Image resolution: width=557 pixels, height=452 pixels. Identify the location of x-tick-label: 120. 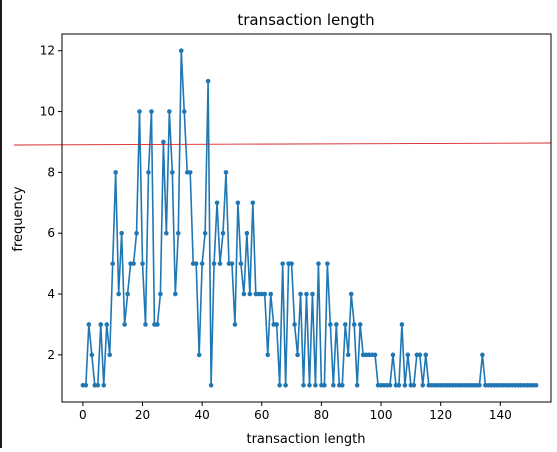
(440, 415).